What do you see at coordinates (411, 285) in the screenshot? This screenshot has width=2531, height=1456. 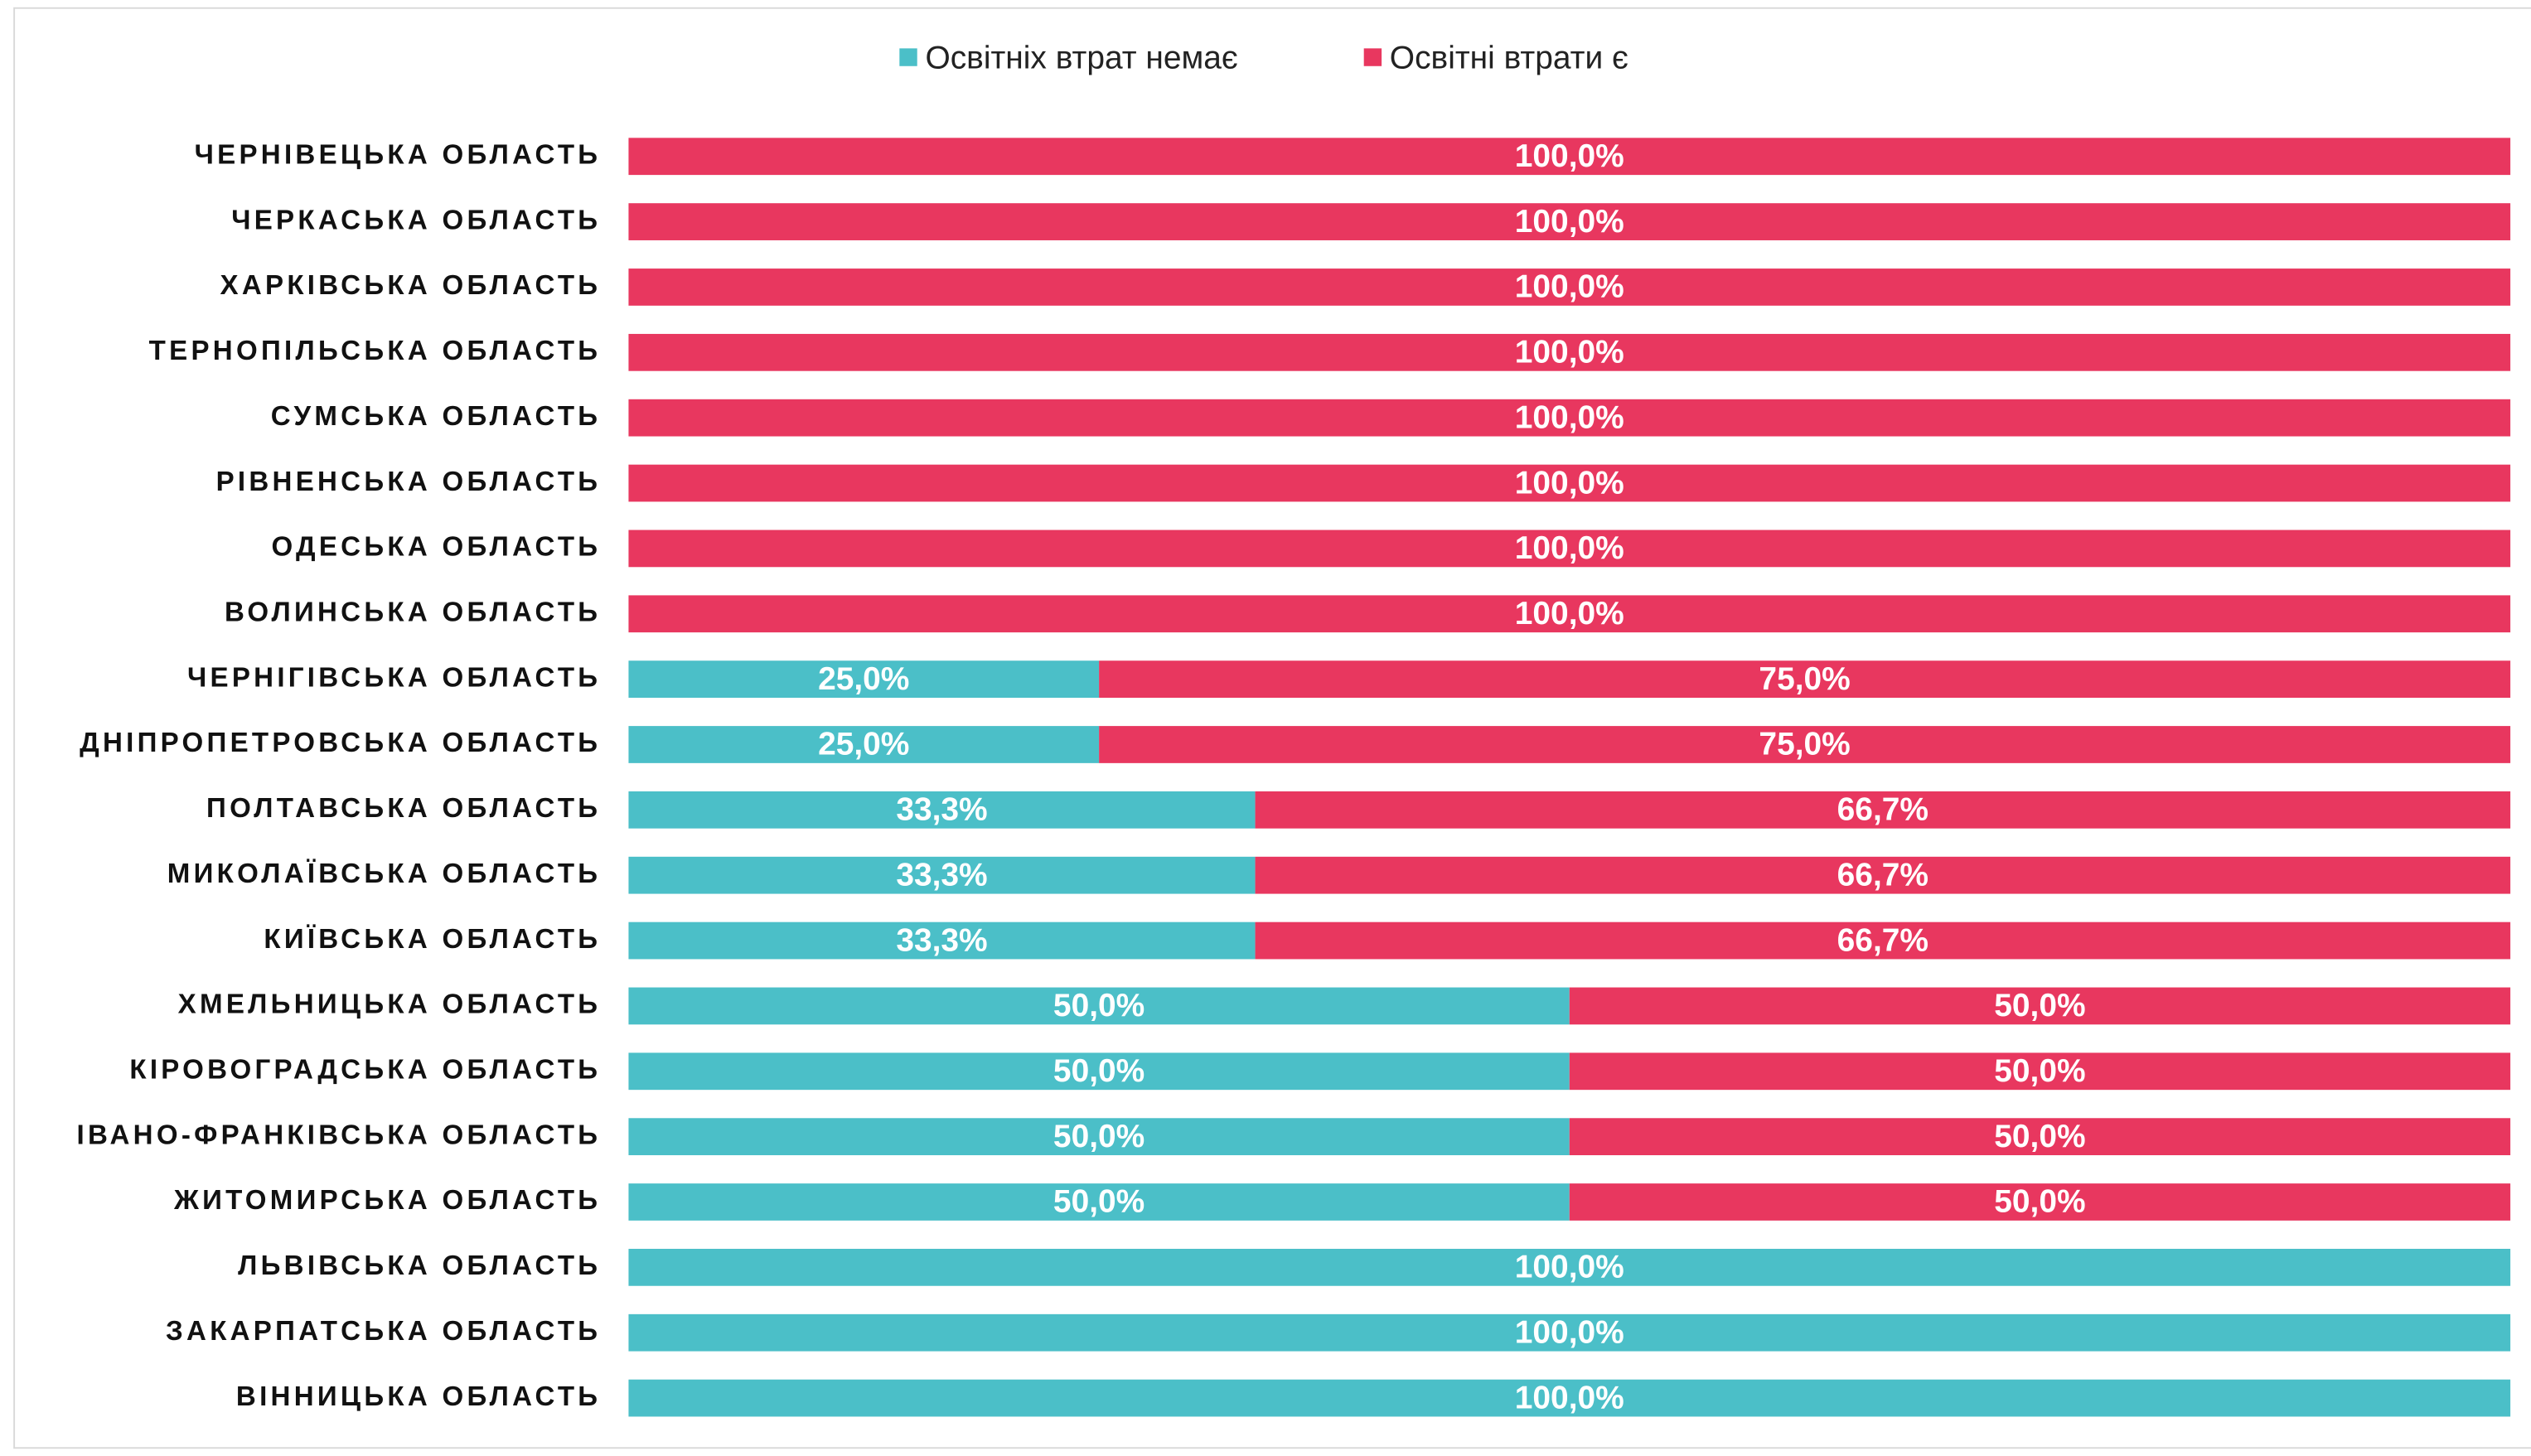 I see `y-tick-label: ХАРКІВСЬКА ОБЛАСТЬ` at bounding box center [411, 285].